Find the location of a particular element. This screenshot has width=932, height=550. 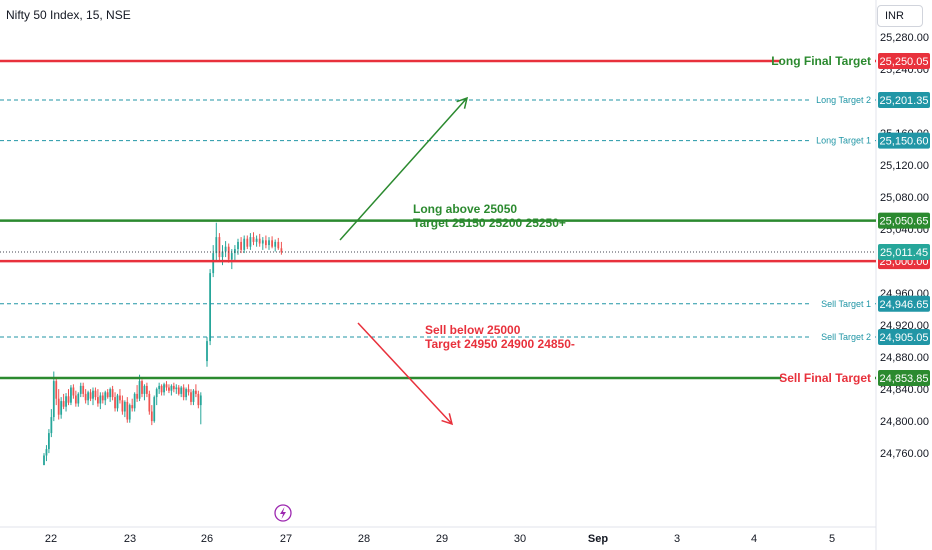

price-tag-text: 24,905.05 is located at coordinates (904, 338).